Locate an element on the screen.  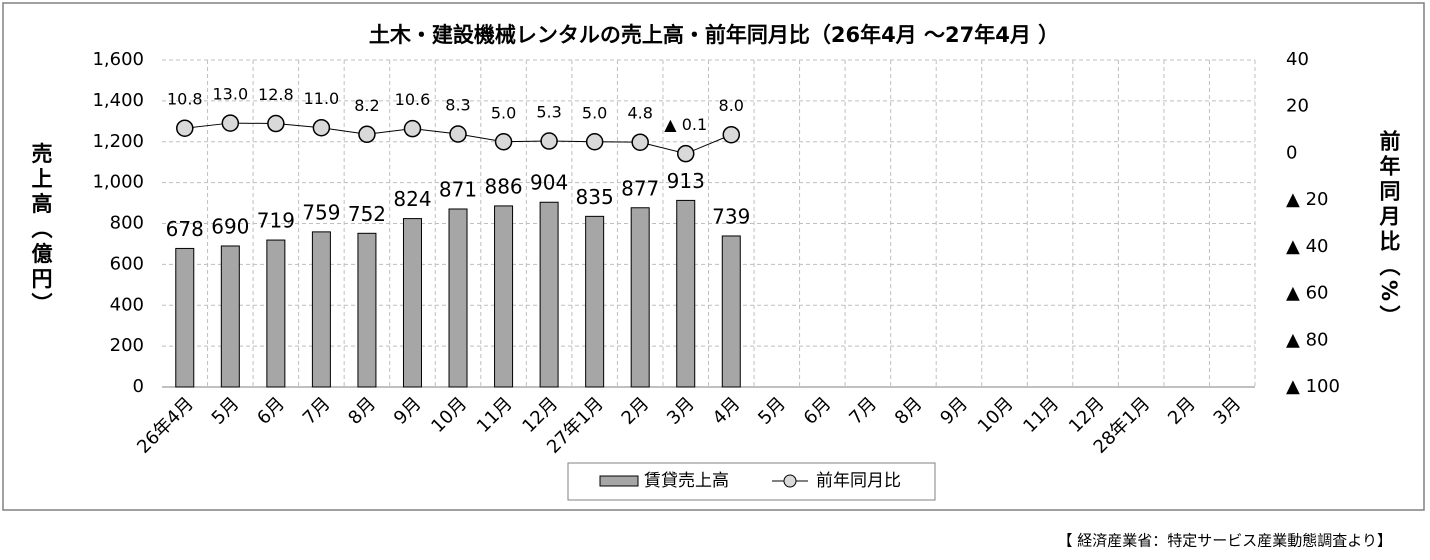
bar-value-label: 877 is located at coordinates (640, 188).